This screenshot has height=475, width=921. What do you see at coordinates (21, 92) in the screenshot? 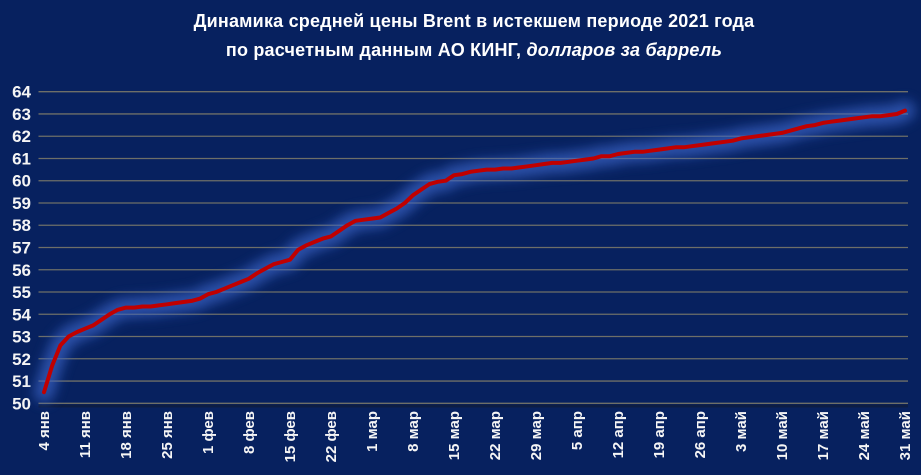
I see `y-tick-label-64: 64` at bounding box center [21, 92].